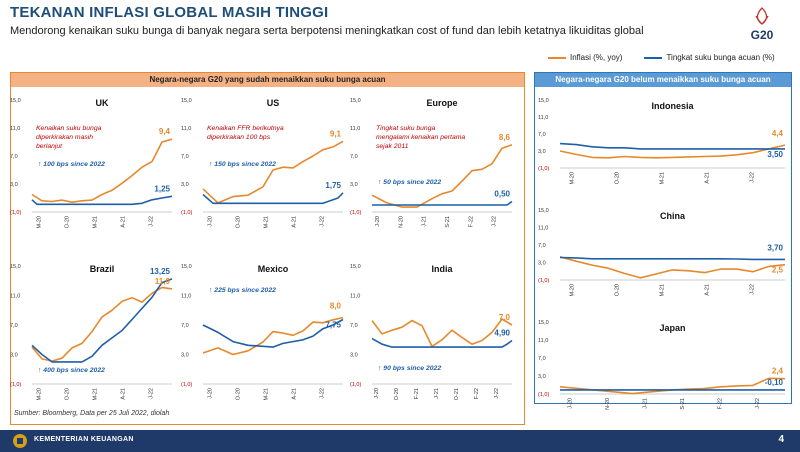 The width and height of the screenshot is (800, 452). I want to click on g20-logo: G20, so click(762, 24).